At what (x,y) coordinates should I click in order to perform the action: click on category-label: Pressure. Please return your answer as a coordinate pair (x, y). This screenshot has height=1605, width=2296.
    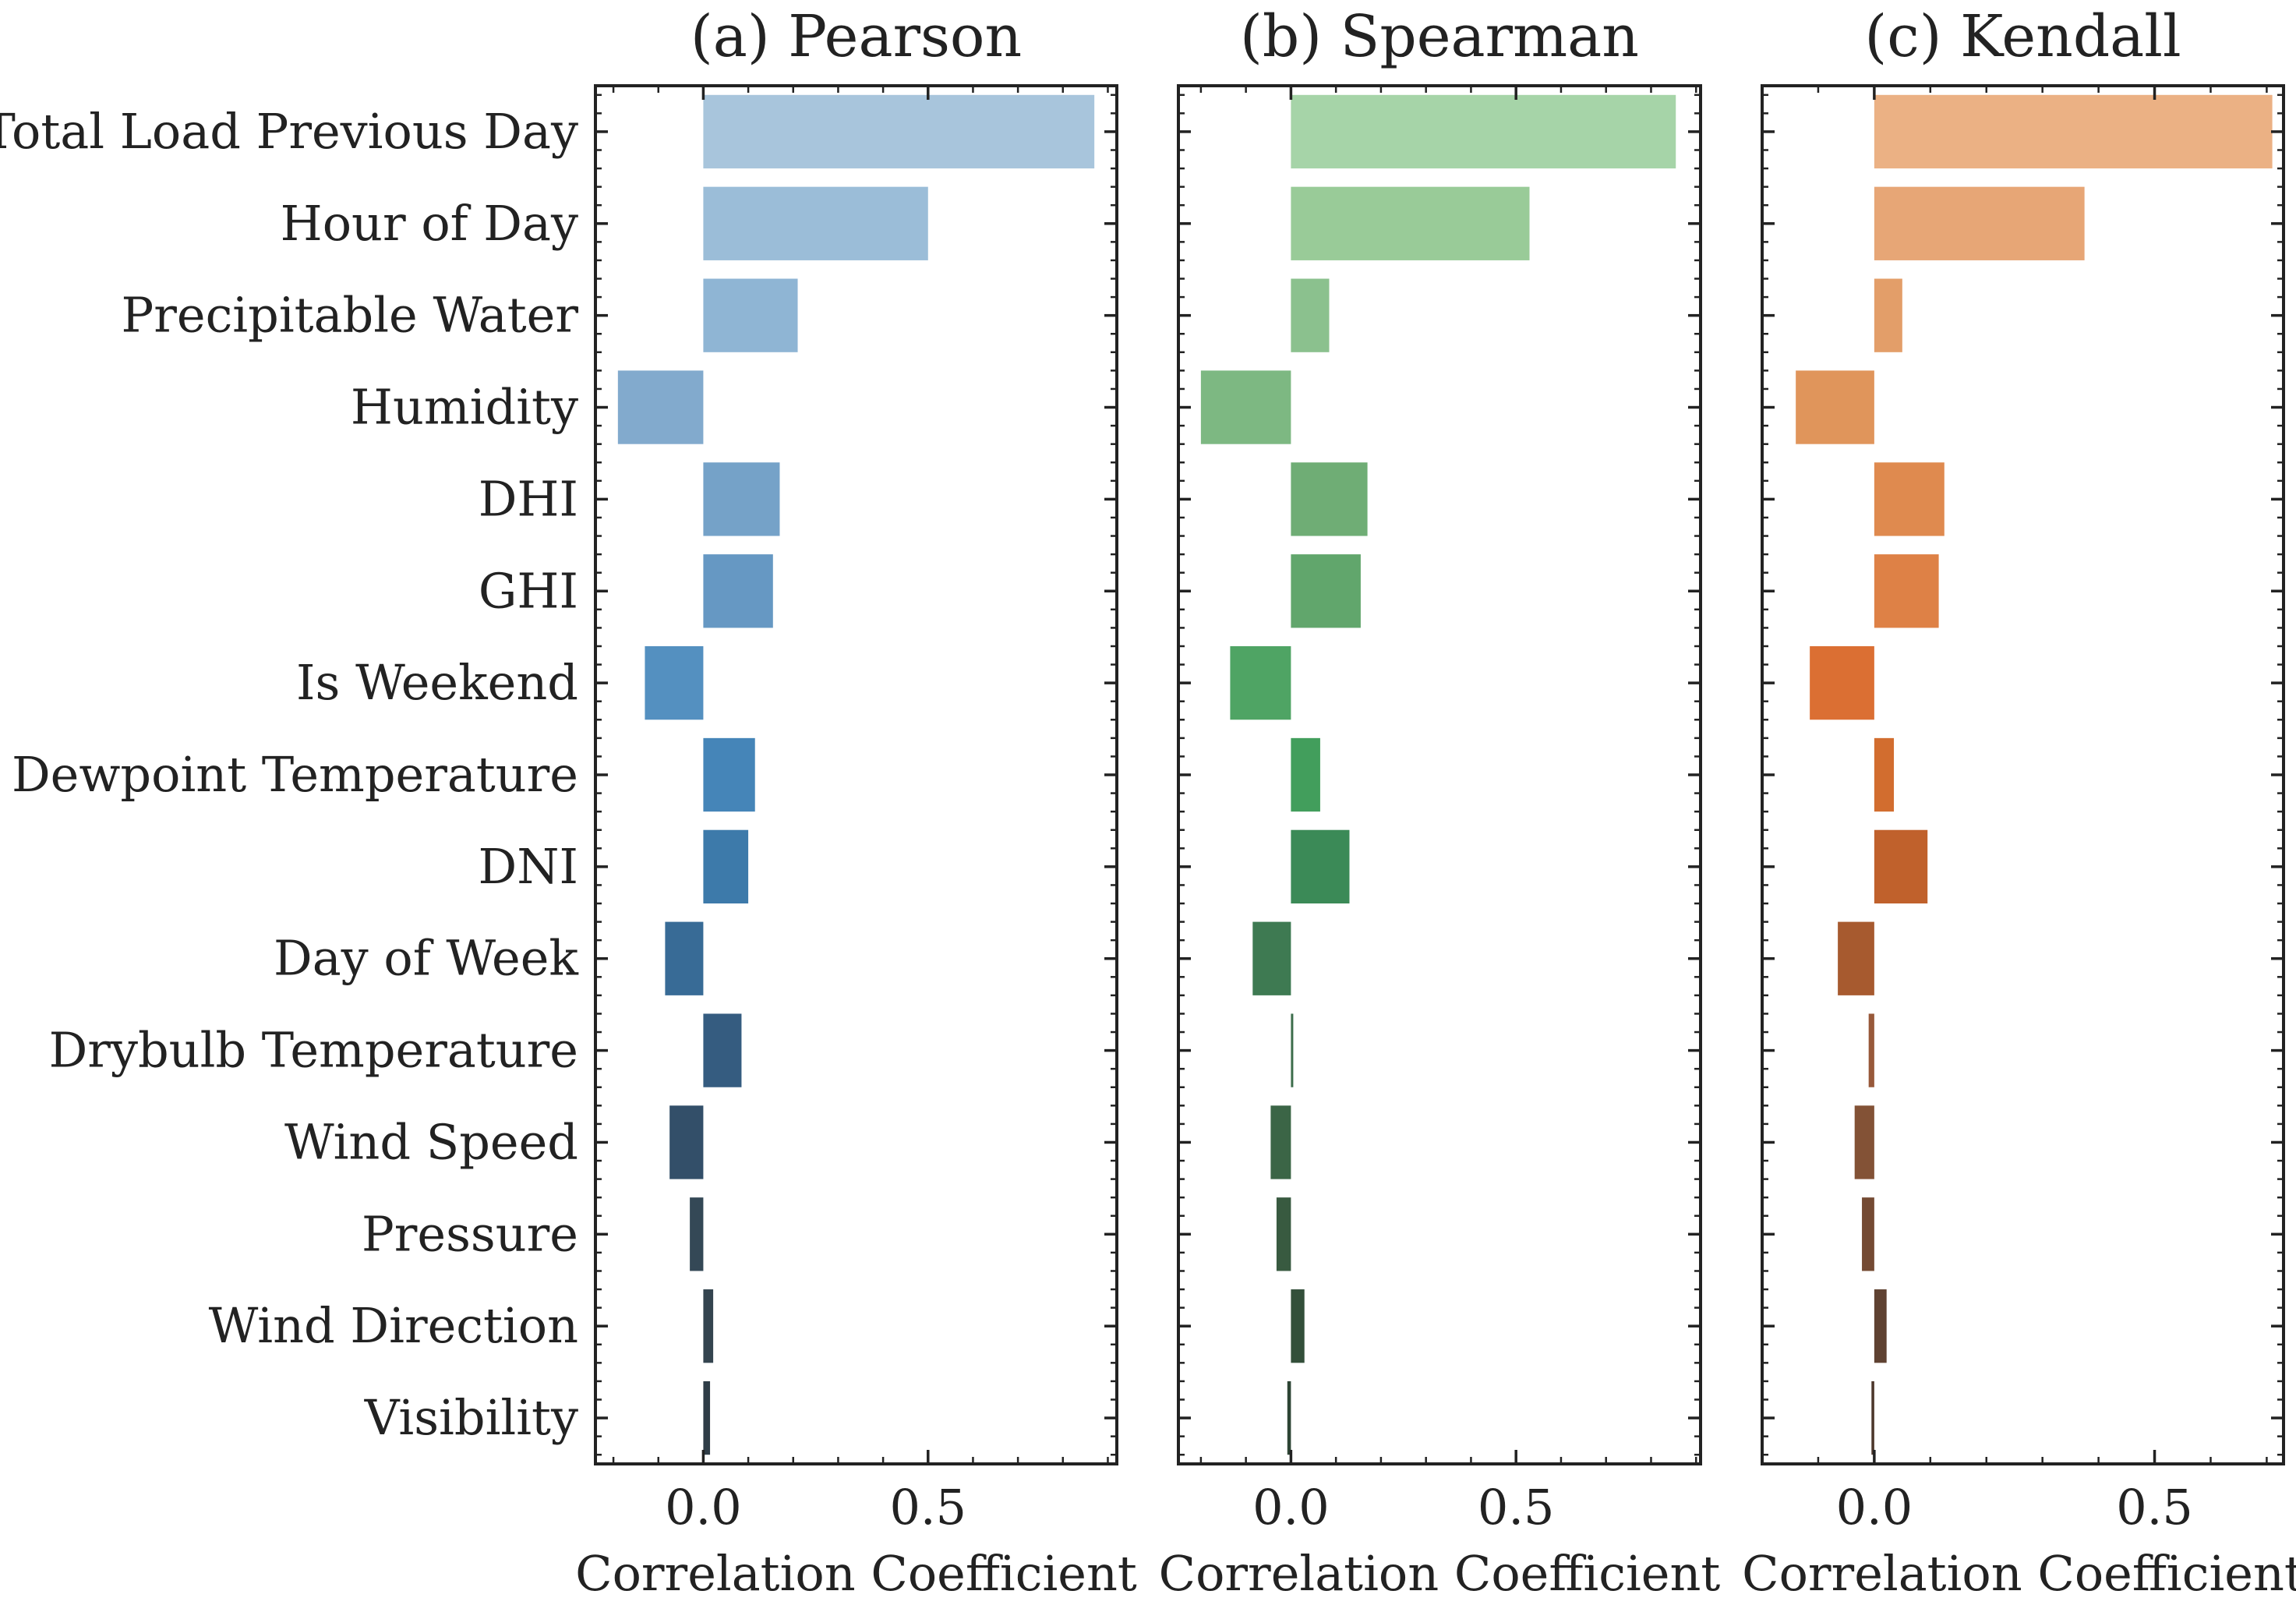
    Looking at the image, I should click on (470, 1233).